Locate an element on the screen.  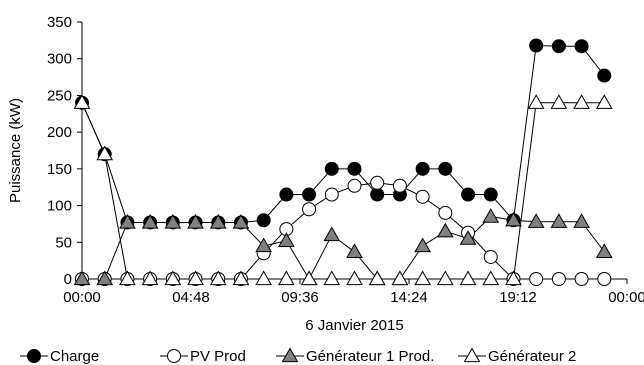
y-tick-label: 250 is located at coordinates (59, 95).